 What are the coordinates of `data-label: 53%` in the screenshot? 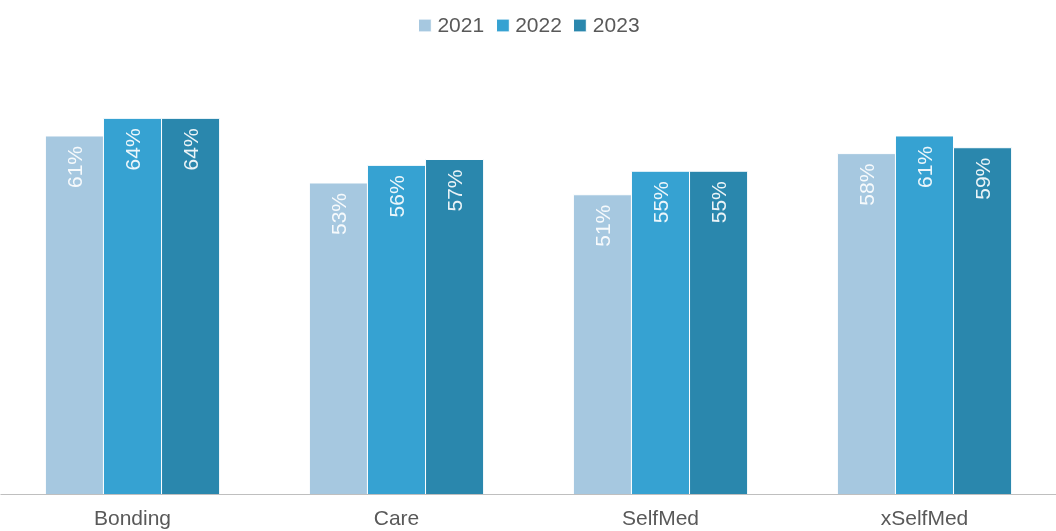 It's located at (338, 214).